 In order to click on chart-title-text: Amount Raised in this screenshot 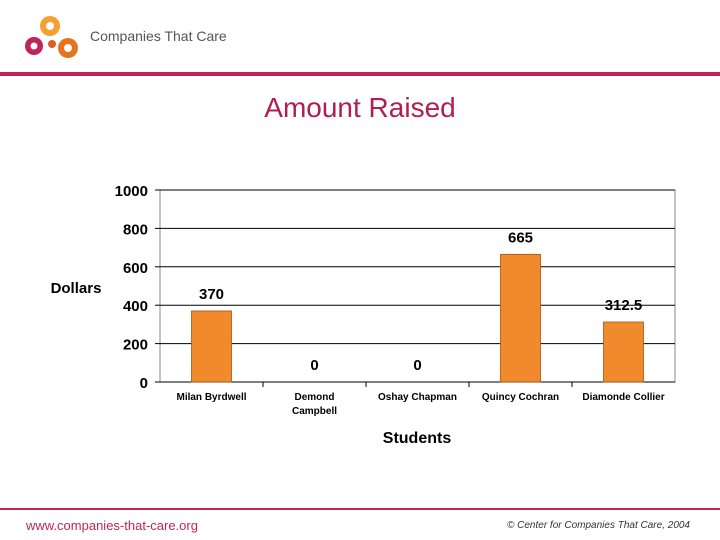, I will do `click(360, 107)`.